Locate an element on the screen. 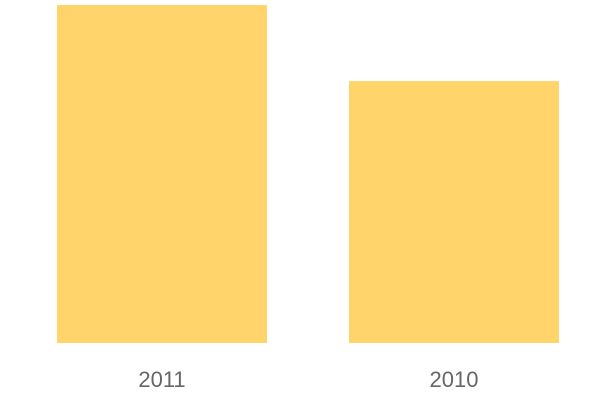 This screenshot has height=400, width=600. x-axis-tick-labels: 2011 2010 is located at coordinates (308, 379).